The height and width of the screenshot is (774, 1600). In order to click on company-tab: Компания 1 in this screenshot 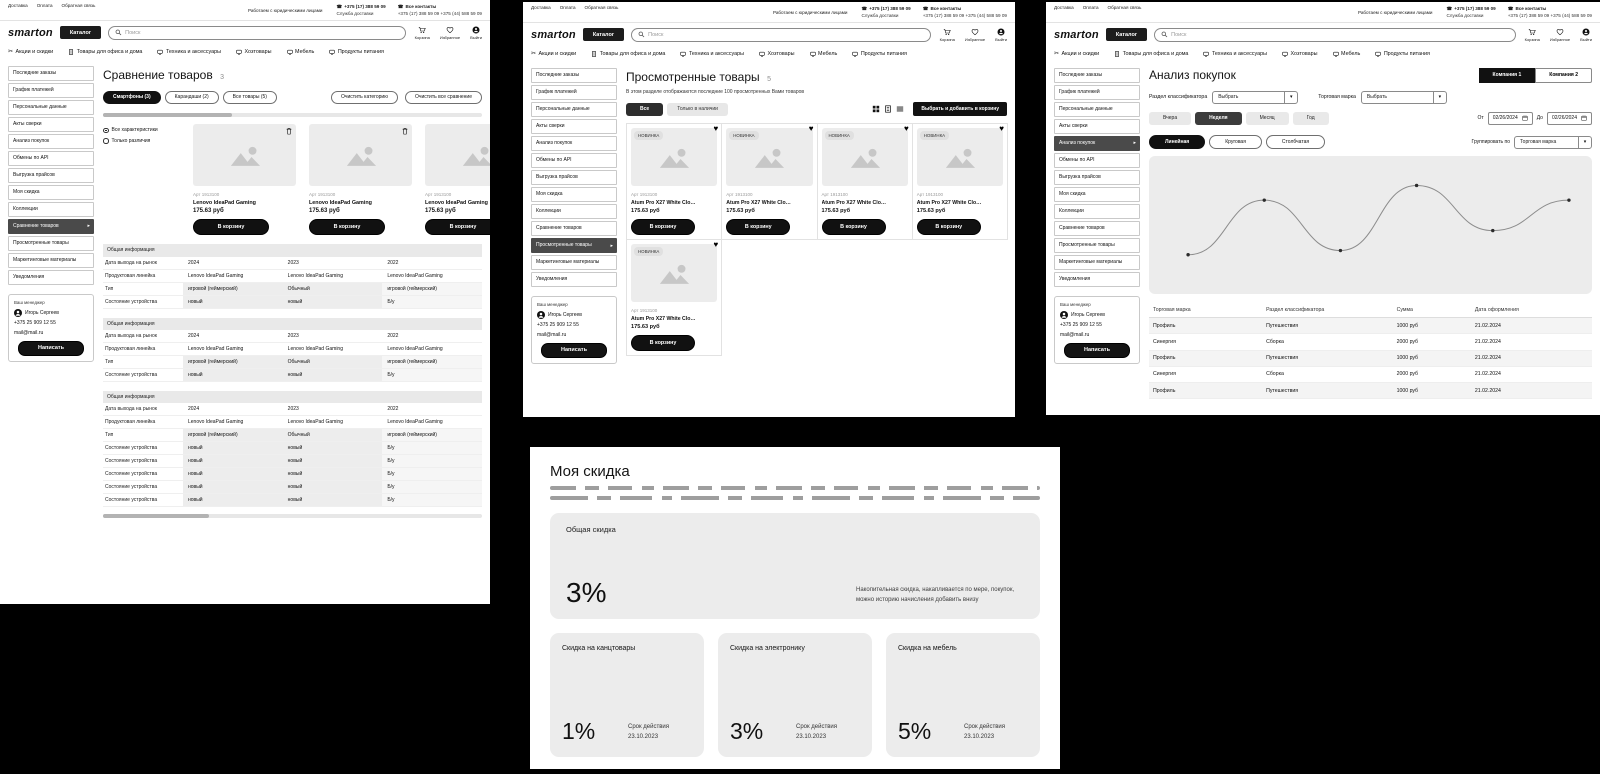, I will do `click(1507, 75)`.